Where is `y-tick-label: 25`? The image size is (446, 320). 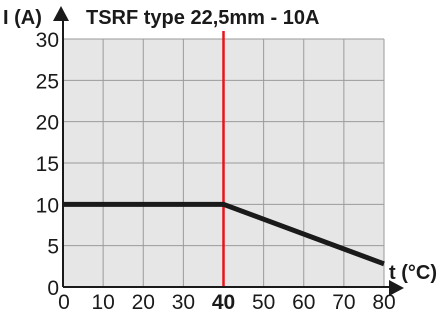 y-tick-label: 25 is located at coordinates (47, 81).